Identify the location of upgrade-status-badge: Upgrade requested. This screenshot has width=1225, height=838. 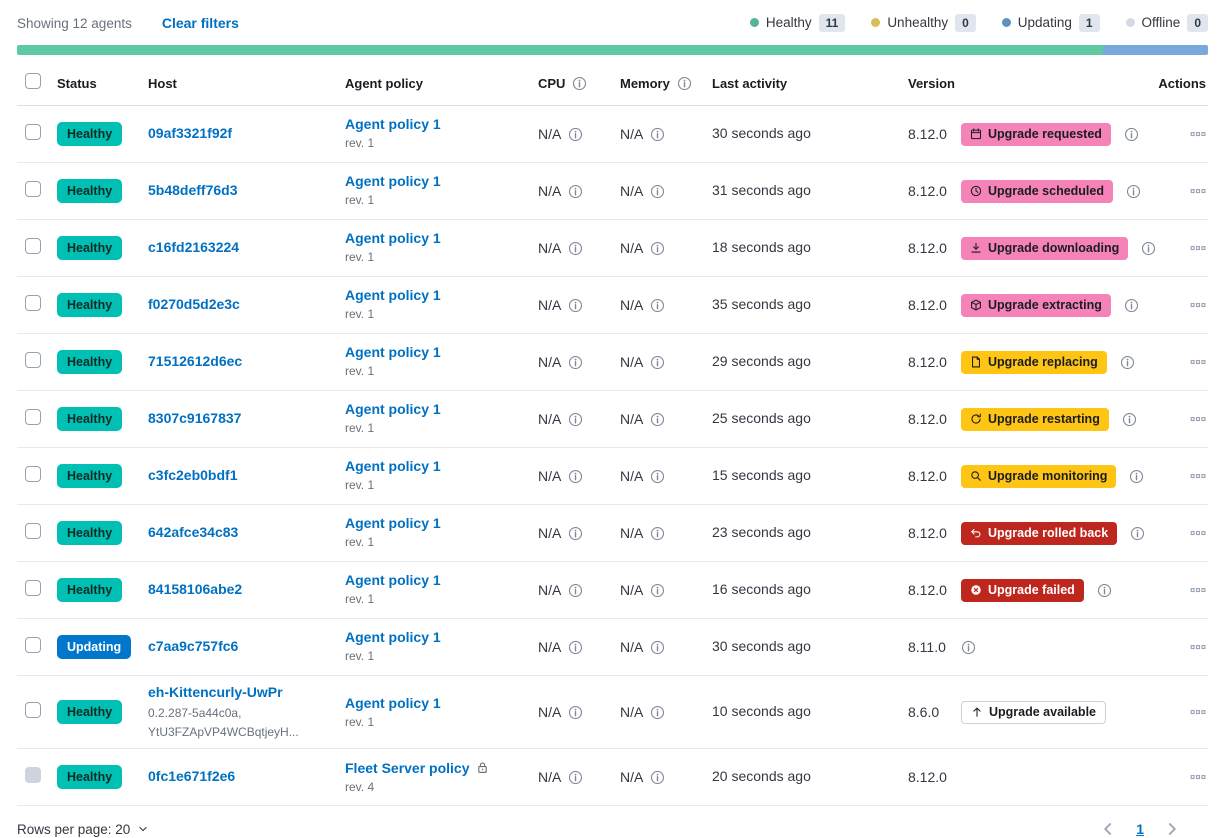
(1036, 134).